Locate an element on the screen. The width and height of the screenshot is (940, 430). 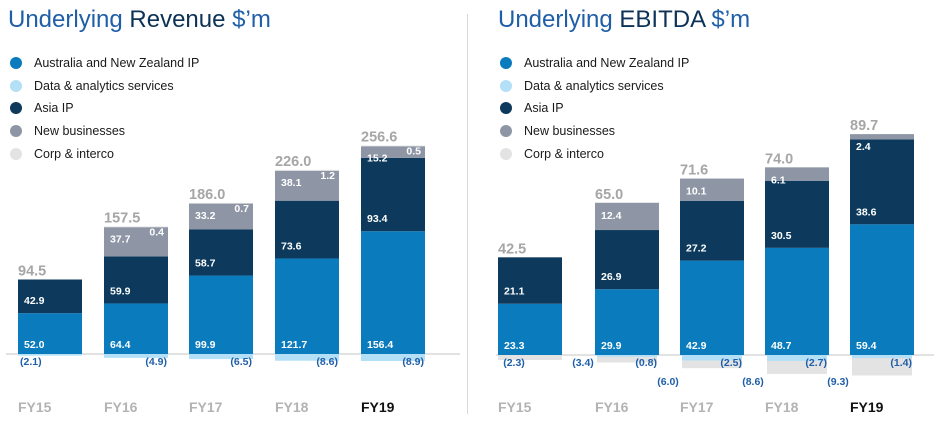
value-label-data-analytics: (2.5) is located at coordinates (731, 363).